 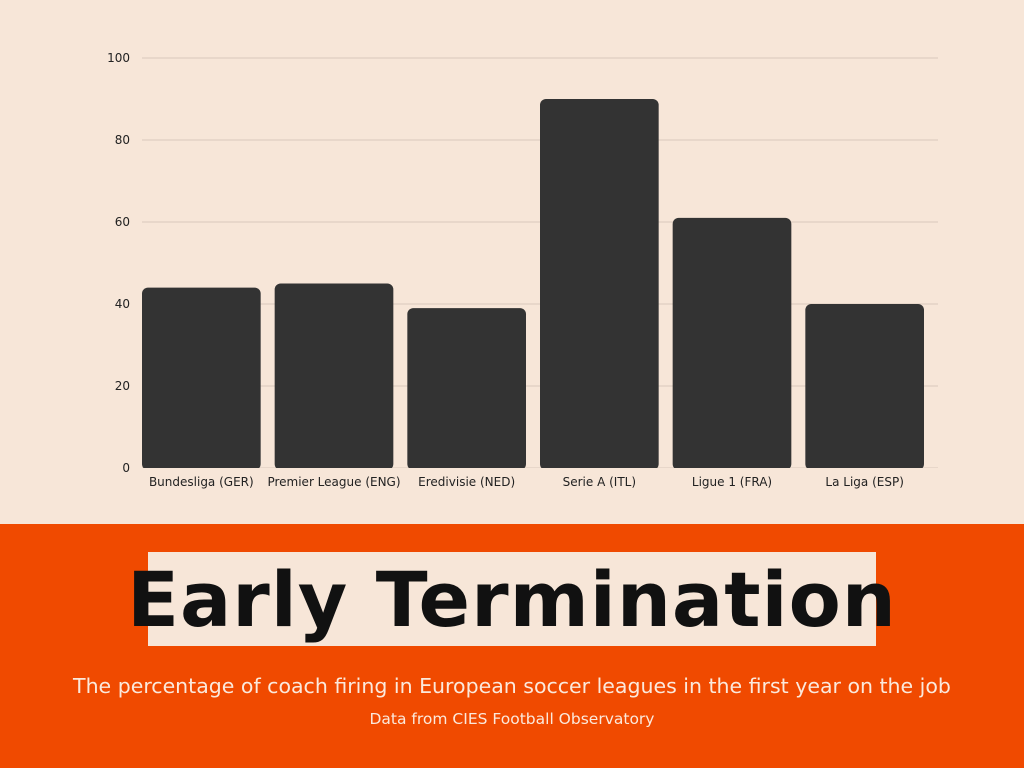 What do you see at coordinates (118, 58) in the screenshot?
I see `y-tick-label-100: 100` at bounding box center [118, 58].